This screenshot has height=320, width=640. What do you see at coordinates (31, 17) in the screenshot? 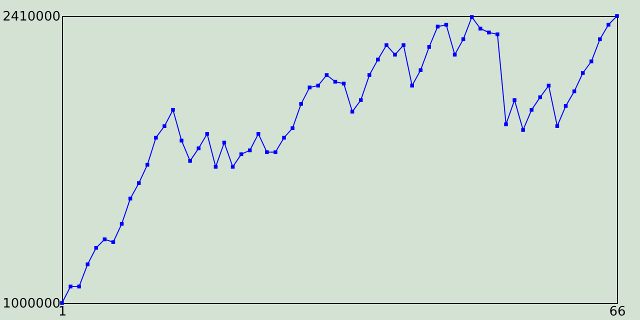
I see `y-tick-label: 2410000` at bounding box center [31, 17].